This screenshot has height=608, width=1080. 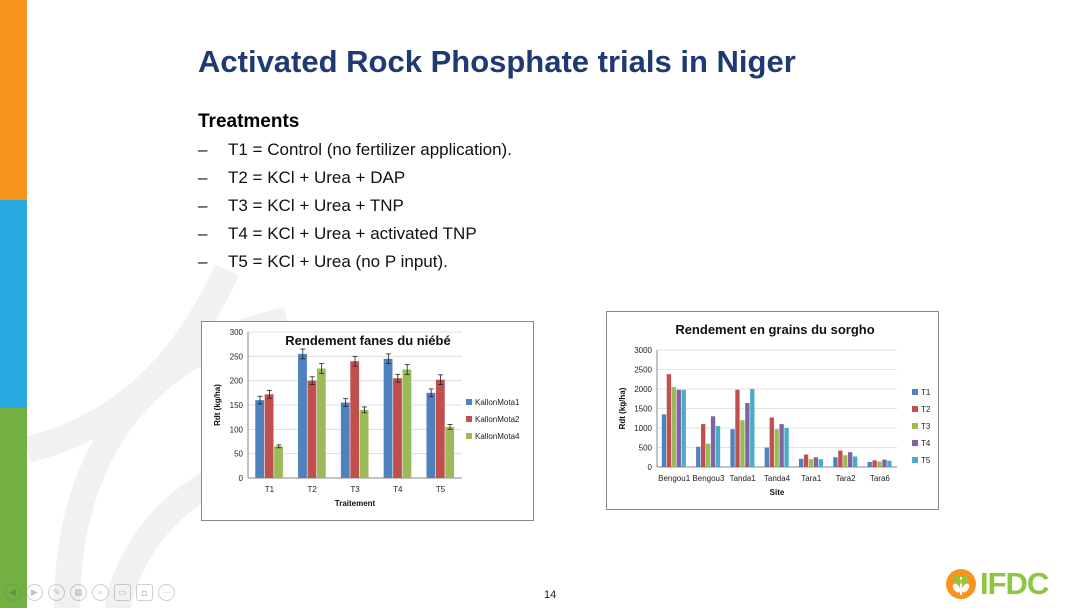 What do you see at coordinates (743, 478) in the screenshot?
I see `x-tick-label: Tanda1` at bounding box center [743, 478].